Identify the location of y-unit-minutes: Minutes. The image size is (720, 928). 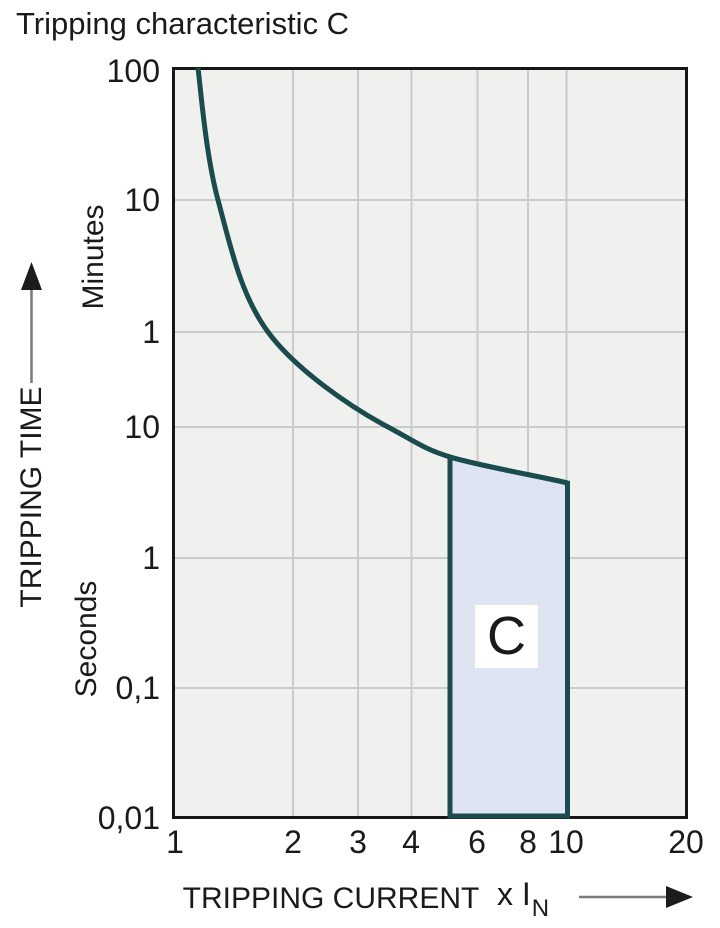
(93, 257).